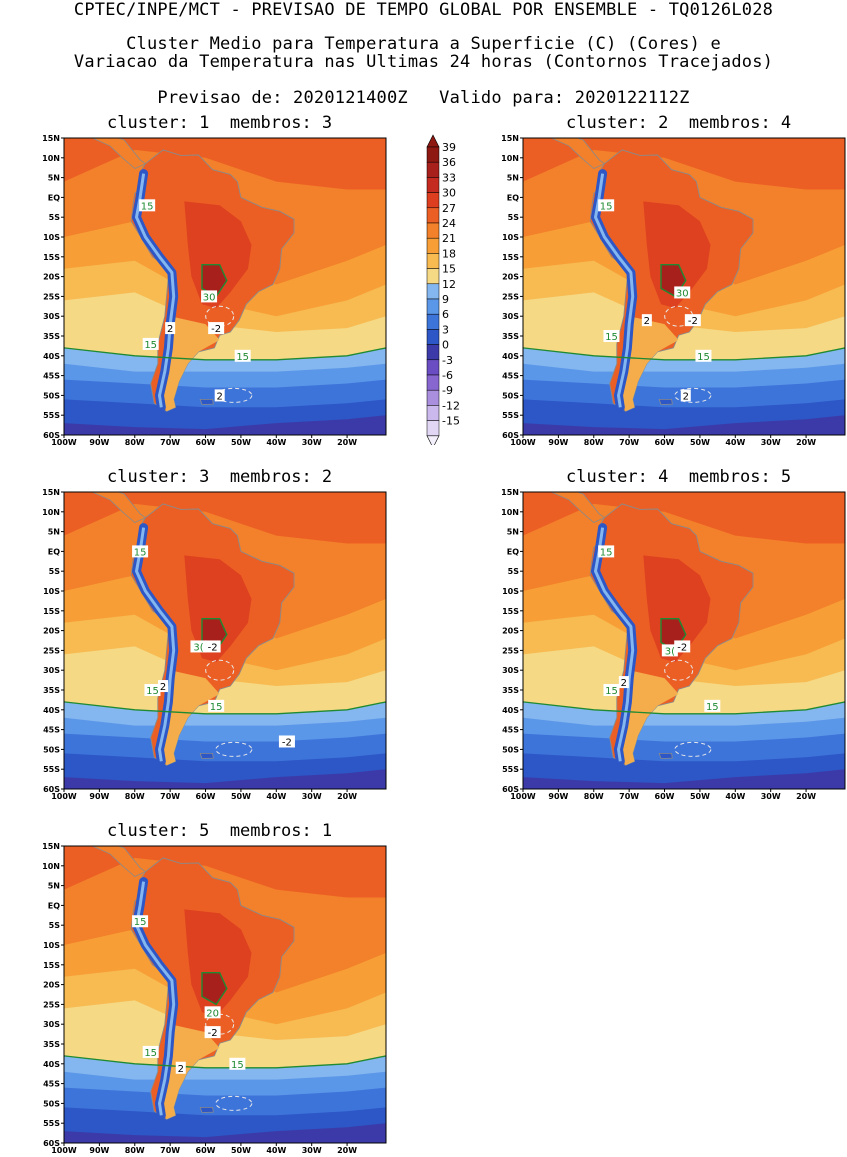 The width and height of the screenshot is (847, 1157). I want to click on y-tick-label: EQ, so click(513, 551).